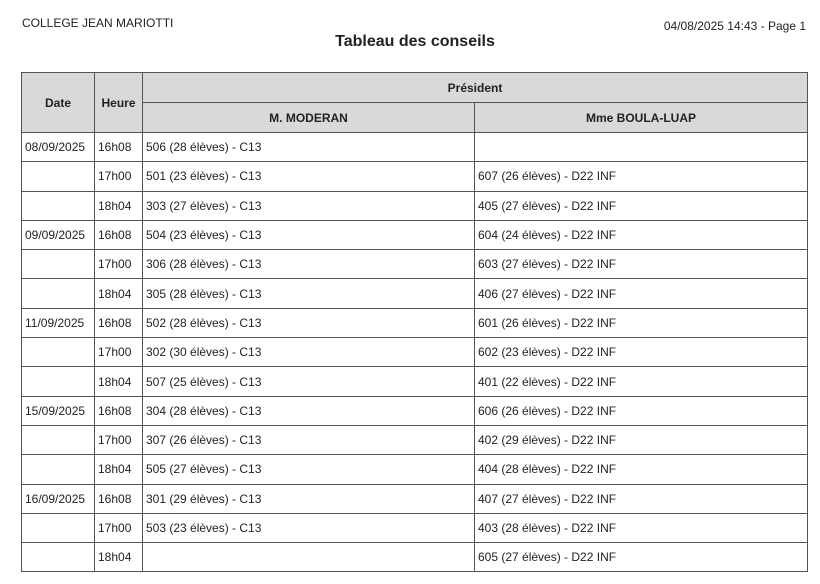 The image size is (820, 584). Describe the element at coordinates (641, 557) in the screenshot. I see `cell-p2: 605 (27 élèves) - D22 INF` at that location.